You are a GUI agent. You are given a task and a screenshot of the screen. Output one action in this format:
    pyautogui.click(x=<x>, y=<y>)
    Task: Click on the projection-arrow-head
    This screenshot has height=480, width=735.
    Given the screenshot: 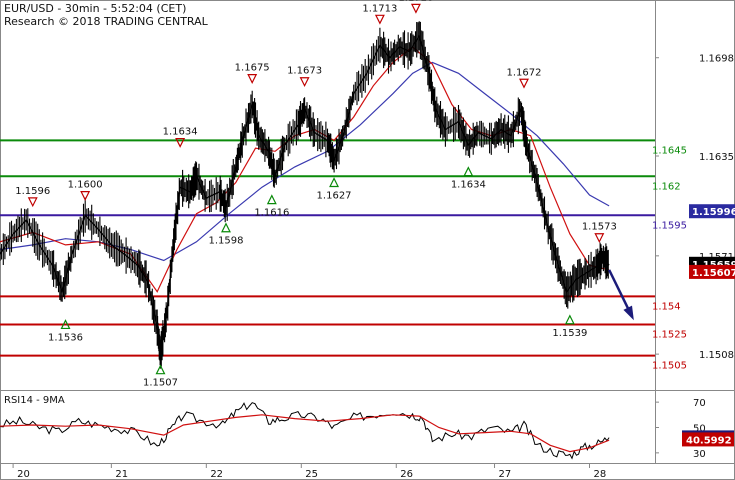 What is the action you would take?
    pyautogui.click(x=628, y=313)
    